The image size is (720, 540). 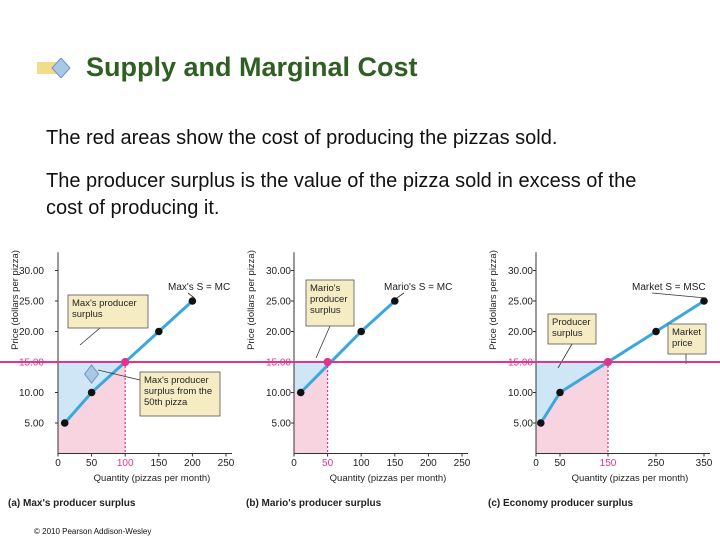 What do you see at coordinates (536, 463) in the screenshot?
I see `panel-3-x-tick-label: 0` at bounding box center [536, 463].